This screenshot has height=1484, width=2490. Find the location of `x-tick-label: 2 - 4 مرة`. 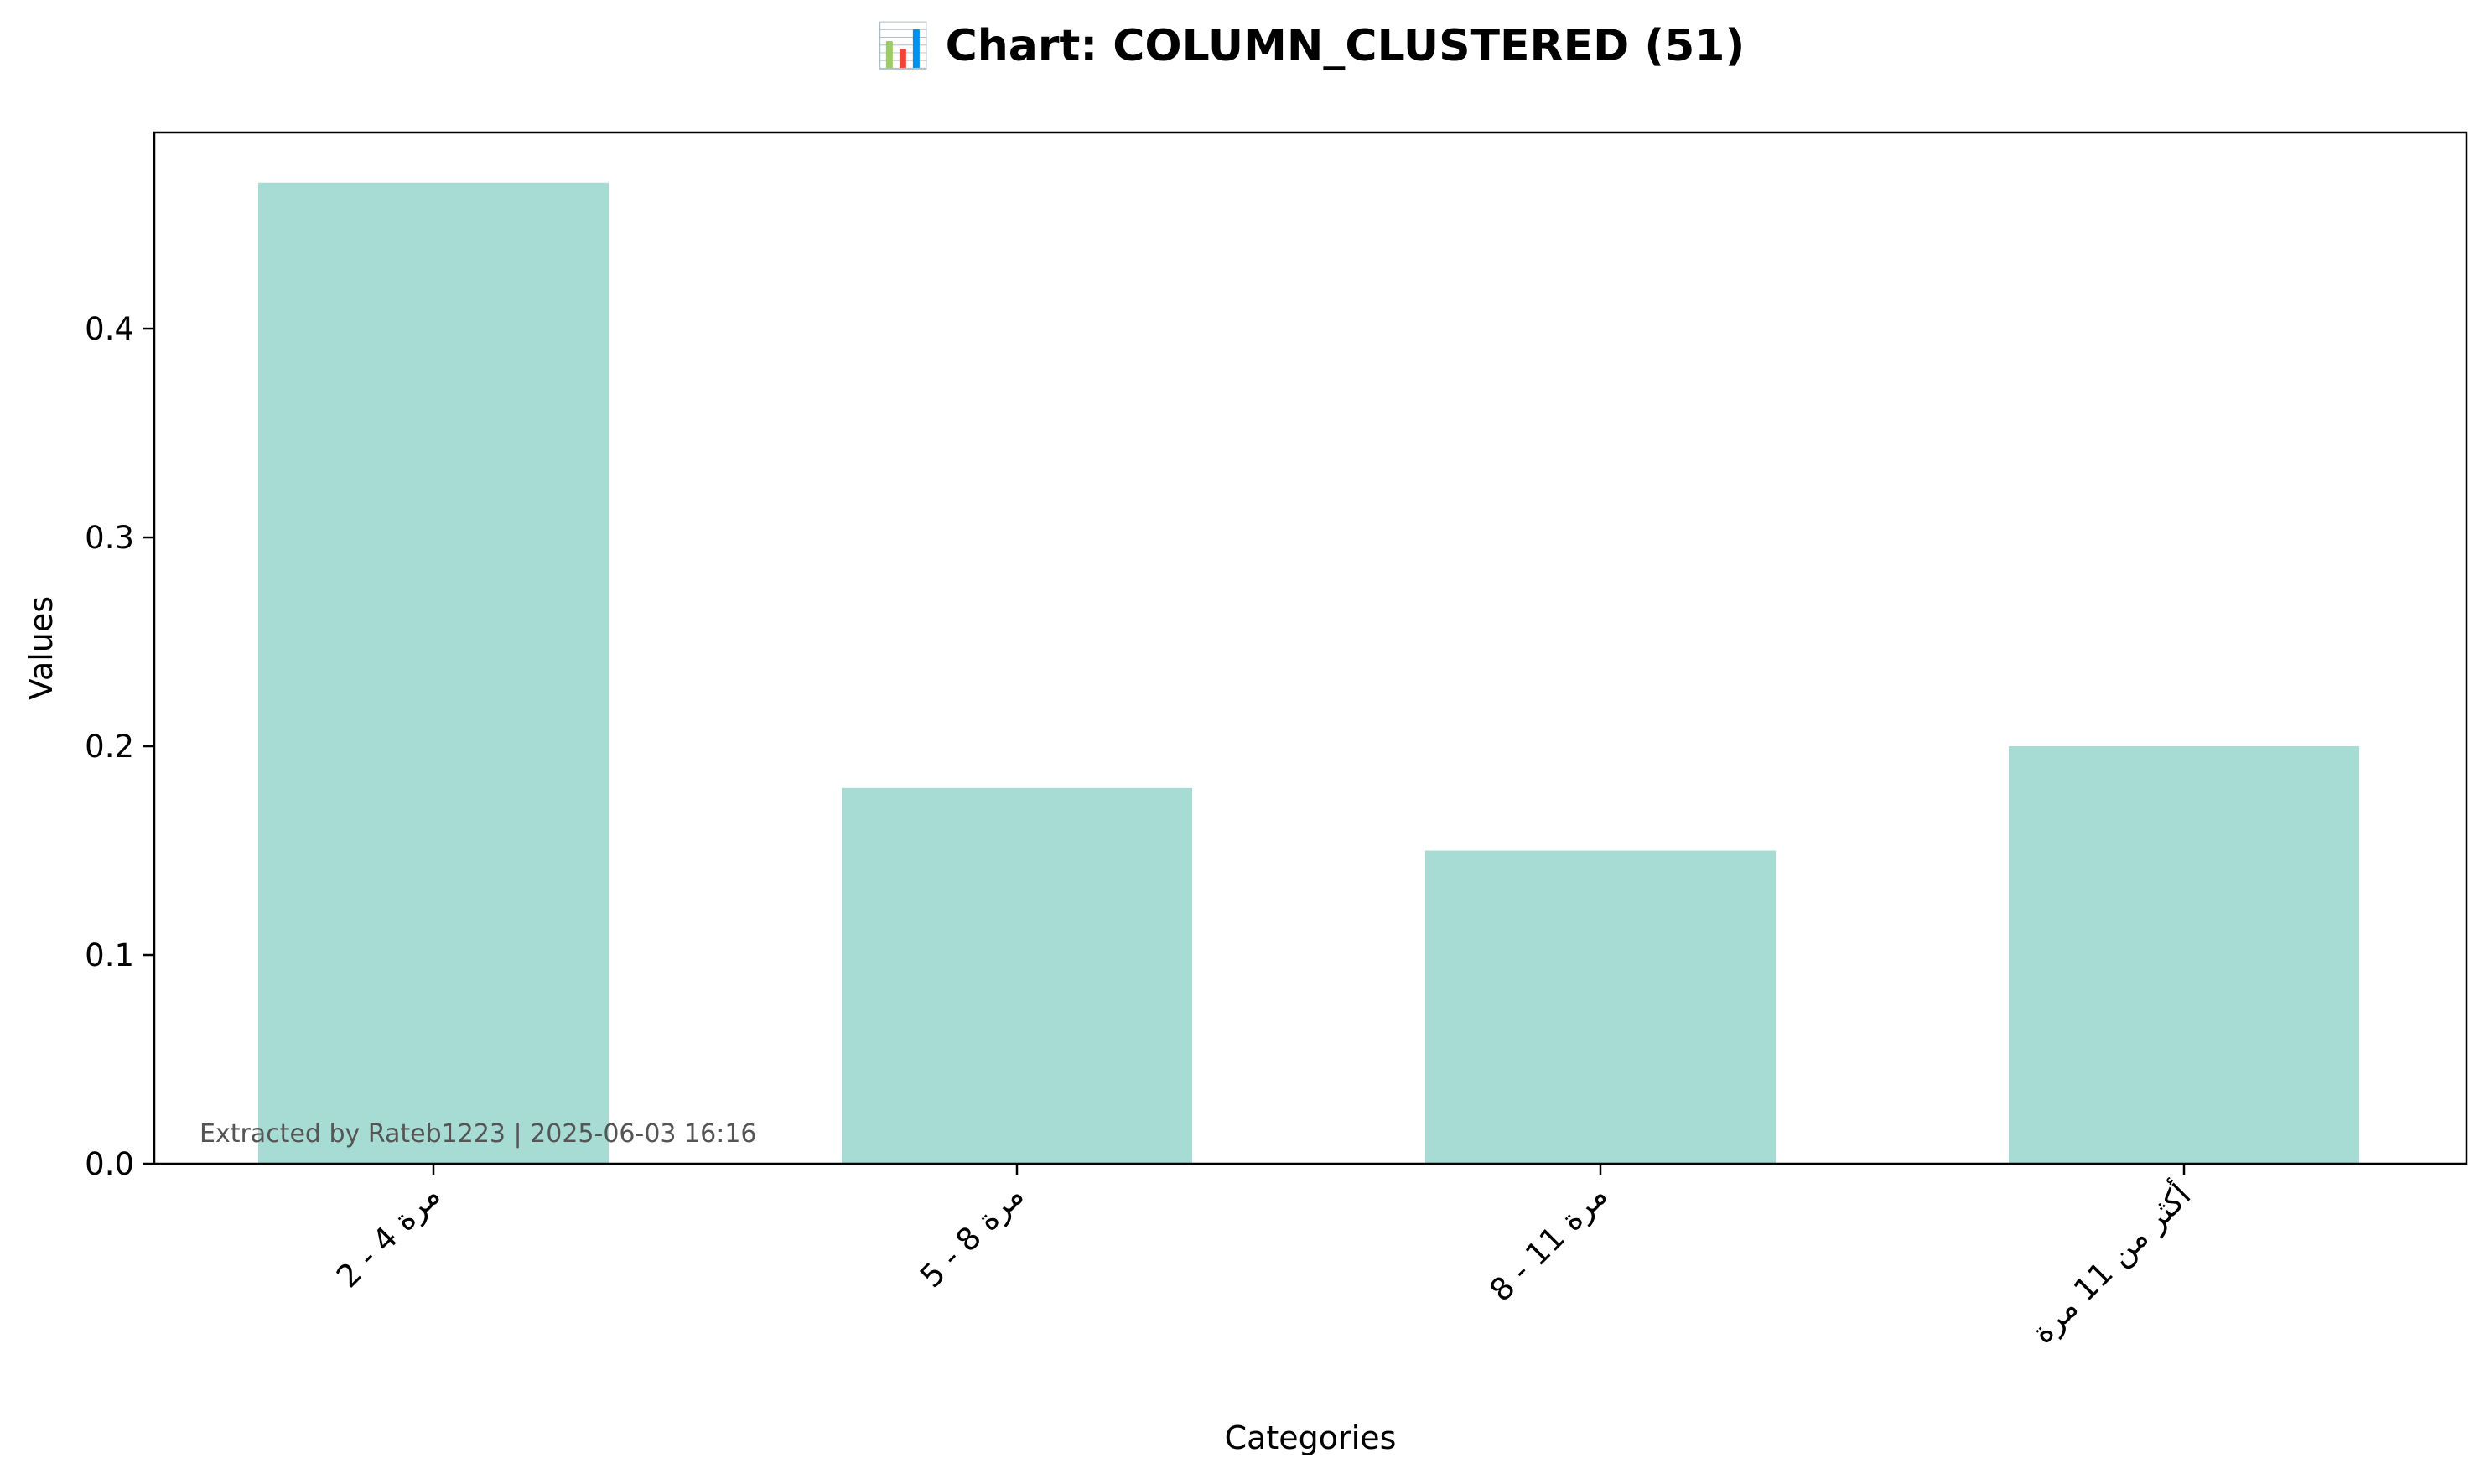

x-tick-label: 2 - 4 مرة is located at coordinates (388, 1236).